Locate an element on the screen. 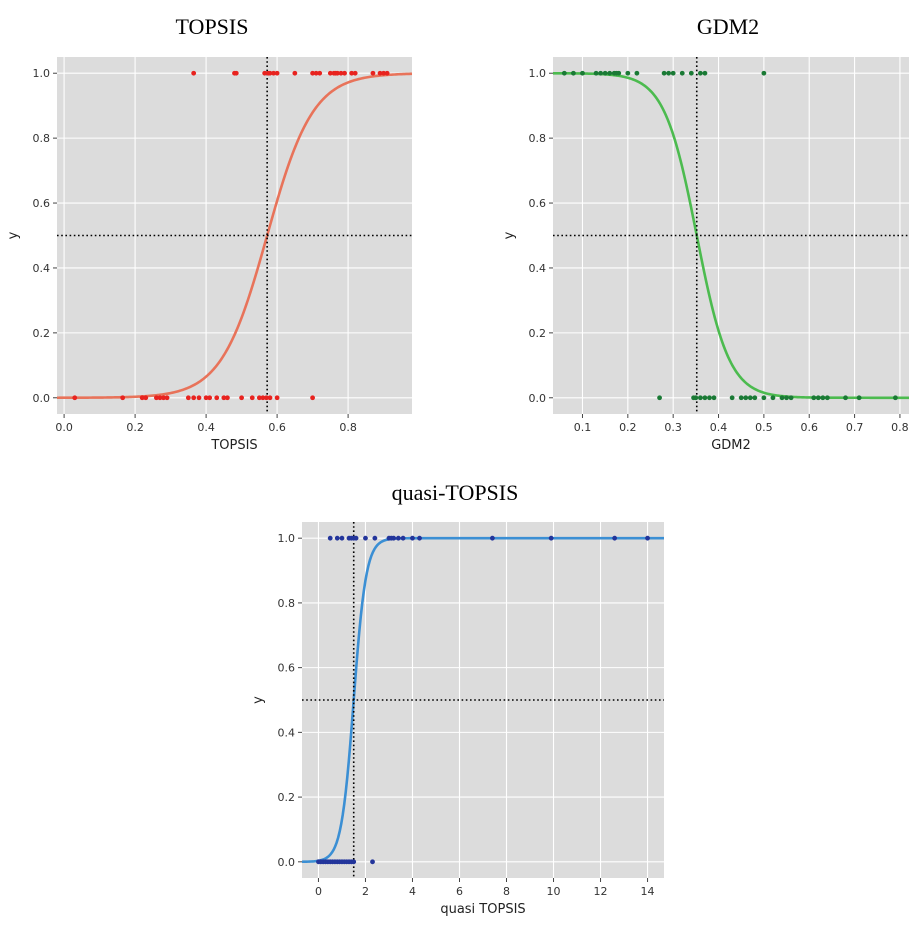 Image resolution: width=909 pixels, height=926 pixels. x-tick-label: 8 is located at coordinates (506, 891).